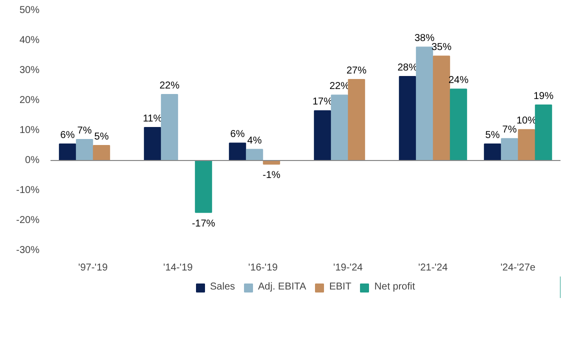 The width and height of the screenshot is (582, 338). What do you see at coordinates (254, 140) in the screenshot?
I see `data-label: 4%` at bounding box center [254, 140].